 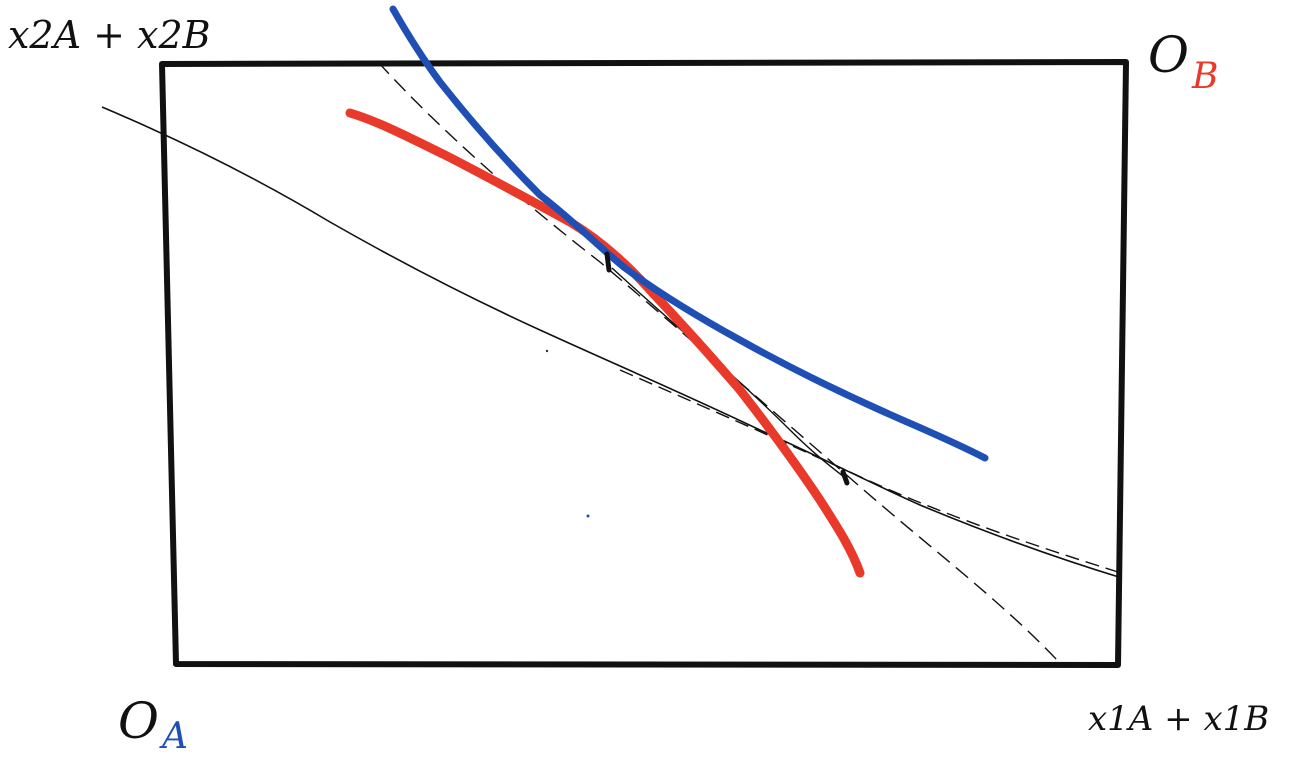 I want to click on label-origin-a-subscript: A, so click(x=173, y=736).